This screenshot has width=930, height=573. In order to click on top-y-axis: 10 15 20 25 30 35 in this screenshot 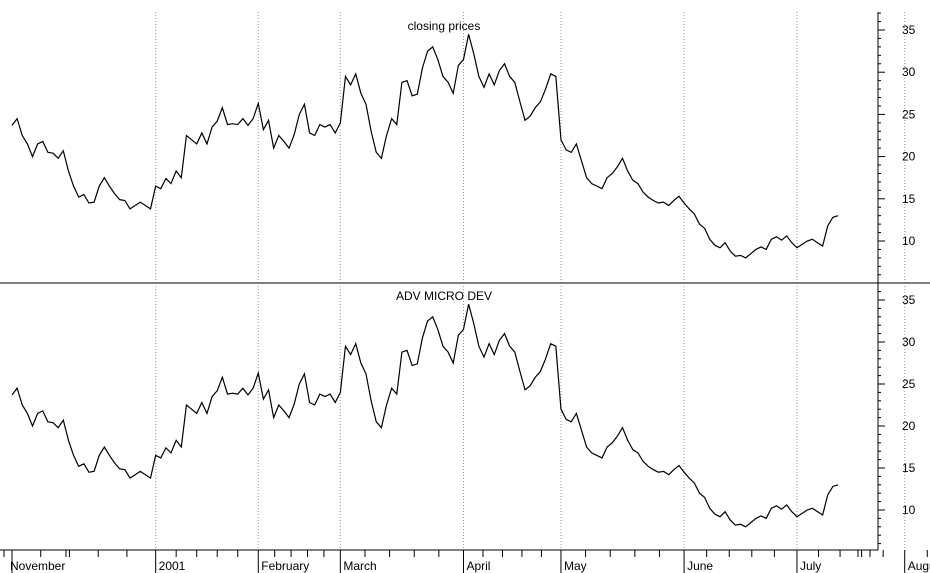, I will do `click(897, 144)`.